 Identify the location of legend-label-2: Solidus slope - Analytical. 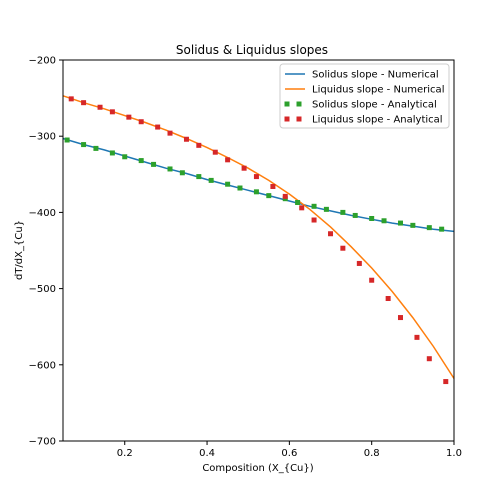
(374, 105).